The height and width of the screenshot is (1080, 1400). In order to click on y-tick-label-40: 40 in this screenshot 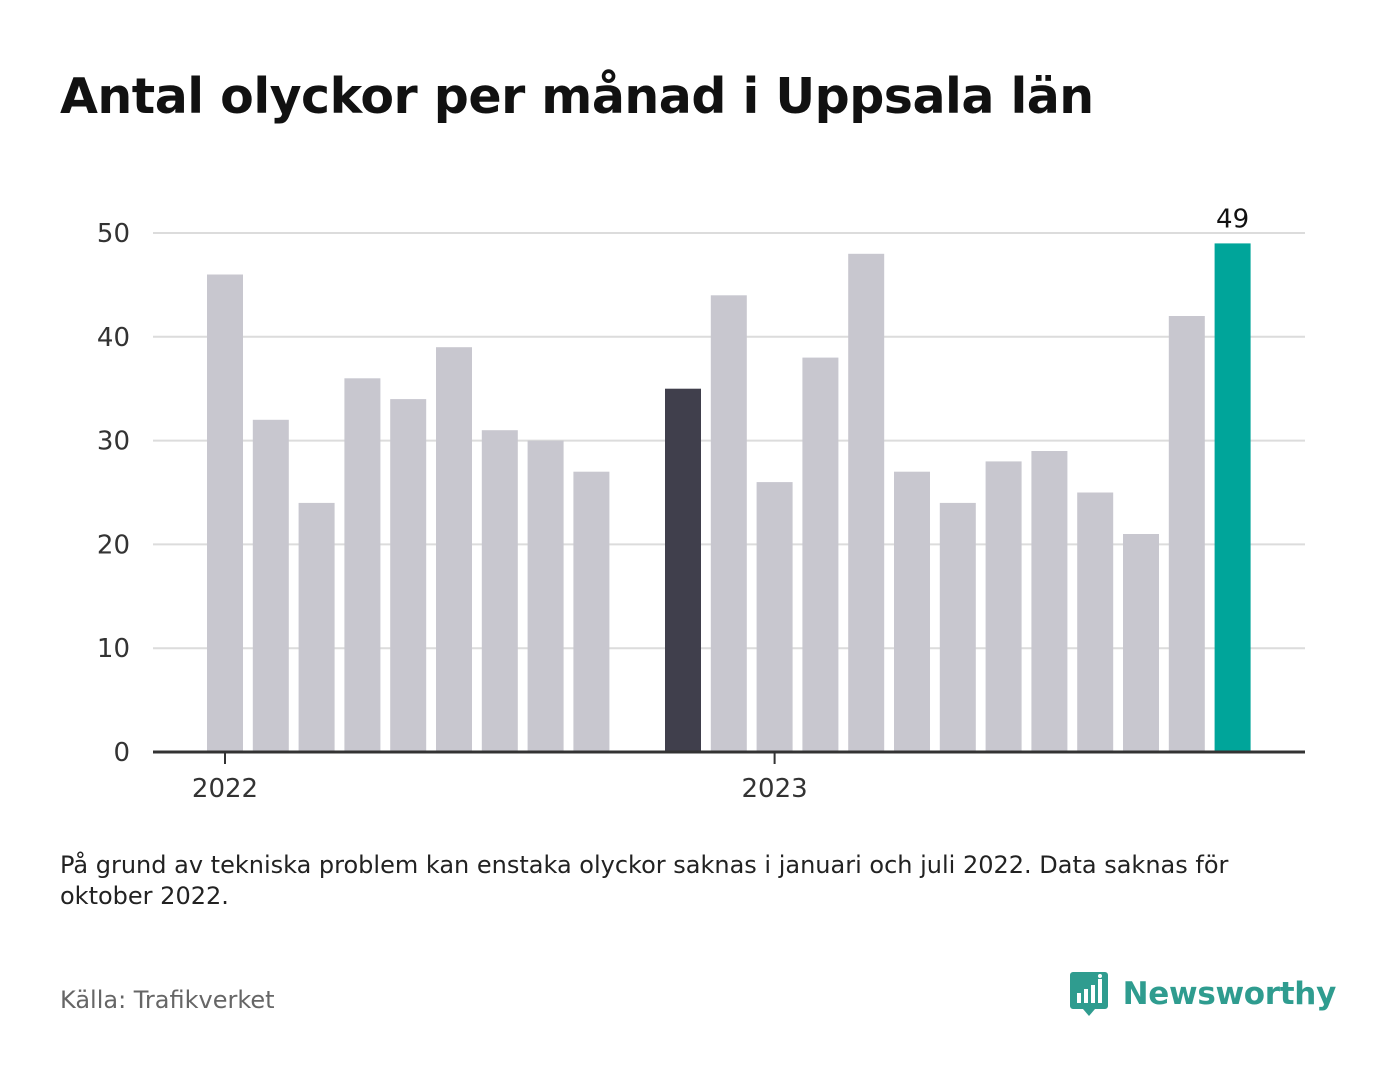, I will do `click(113, 338)`.